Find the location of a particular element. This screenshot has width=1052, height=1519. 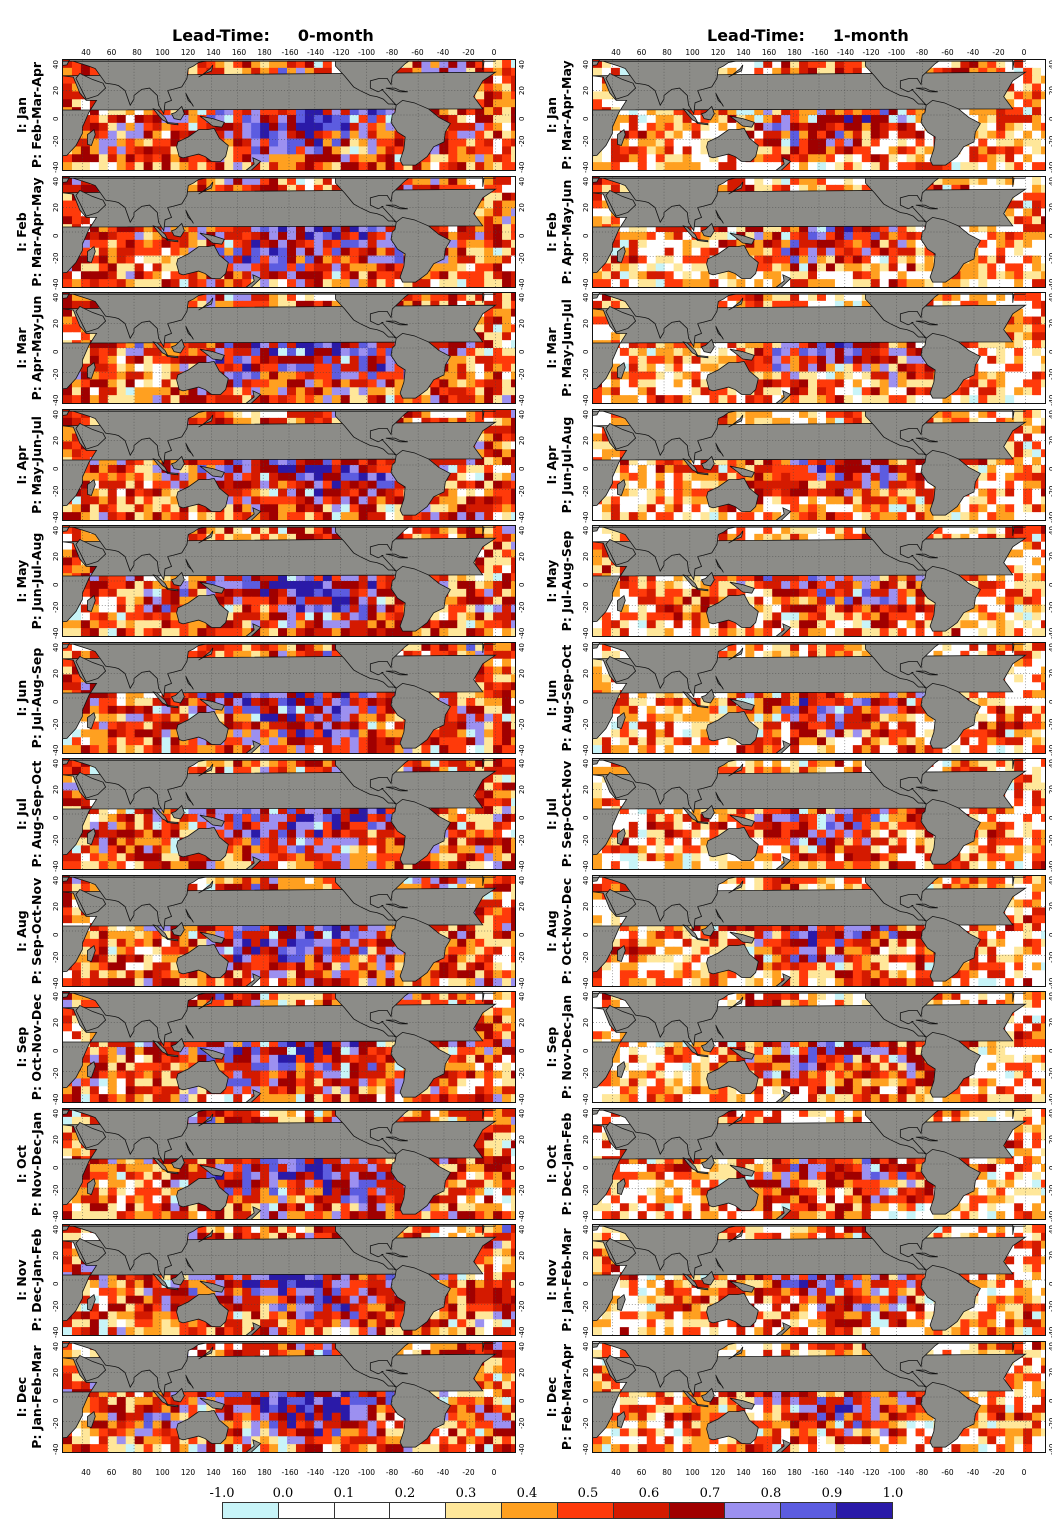

map-svg is located at coordinates (289, 115).